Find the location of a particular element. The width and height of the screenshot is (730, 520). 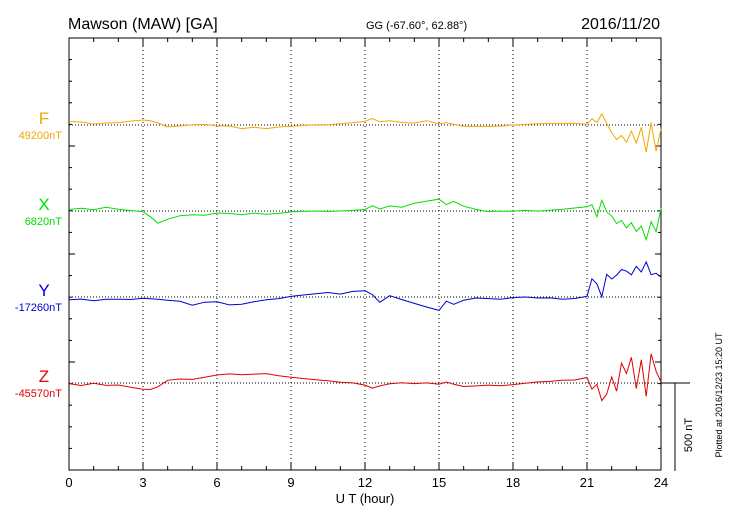

x-tick-label: 15 is located at coordinates (439, 482).